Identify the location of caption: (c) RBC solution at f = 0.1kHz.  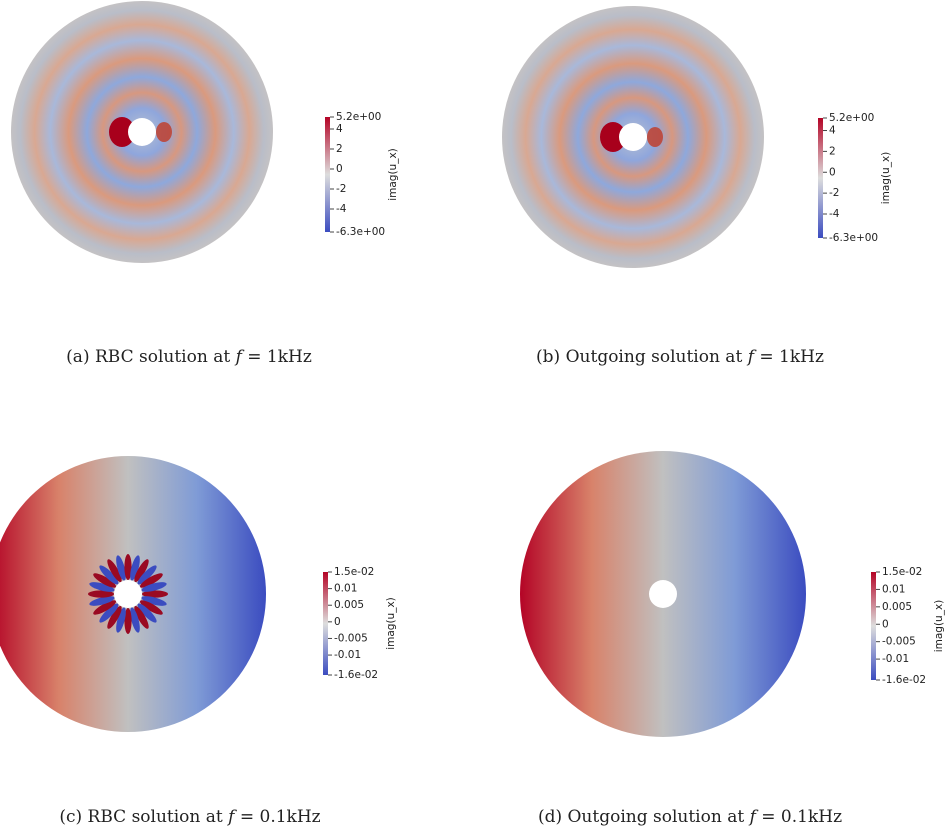
(189, 817).